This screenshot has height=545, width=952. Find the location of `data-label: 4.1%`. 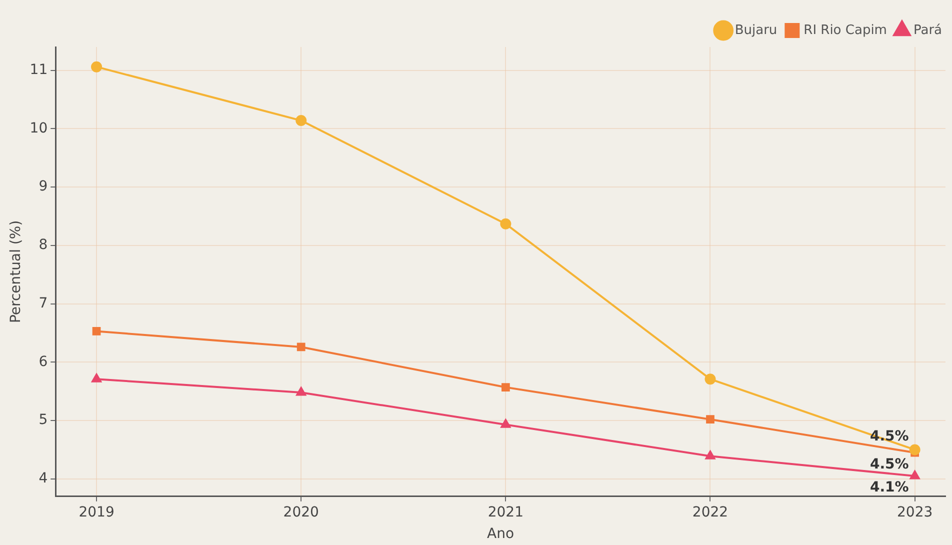

data-label: 4.1% is located at coordinates (889, 488).